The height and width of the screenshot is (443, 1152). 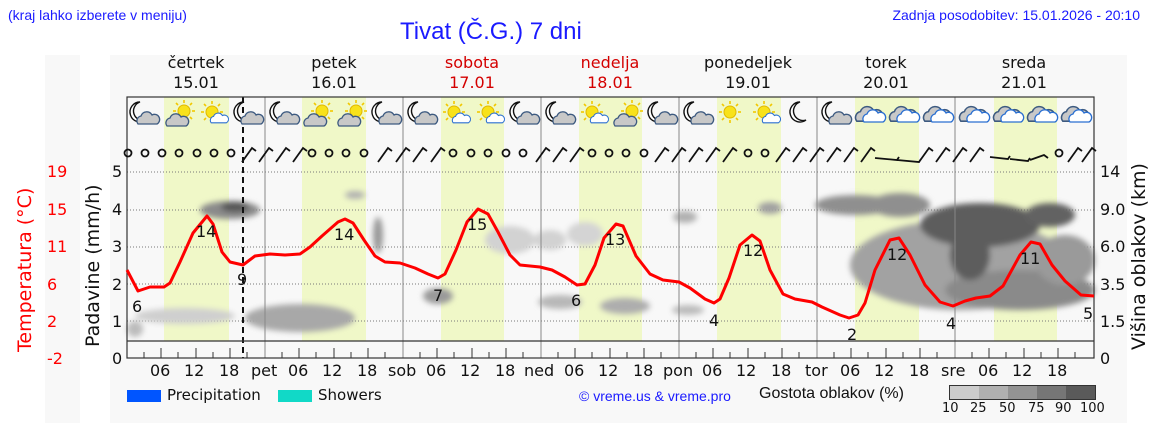 I want to click on day-label: ponedeljek 19.01, so click(x=748, y=72).